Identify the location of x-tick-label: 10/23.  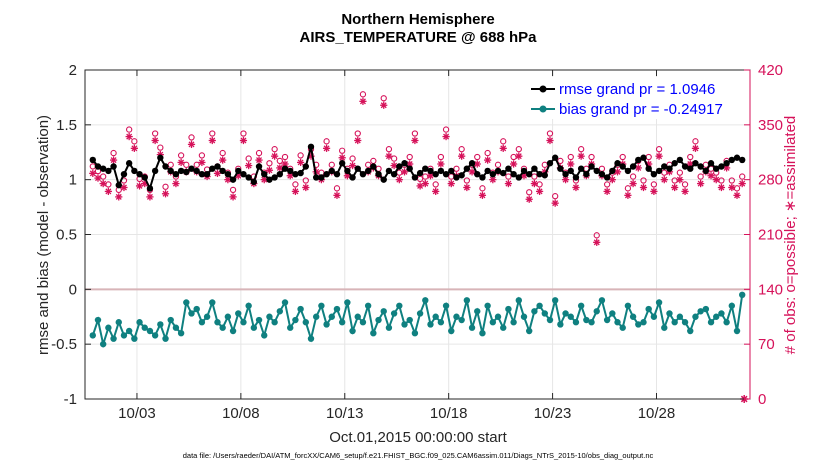
(553, 413).